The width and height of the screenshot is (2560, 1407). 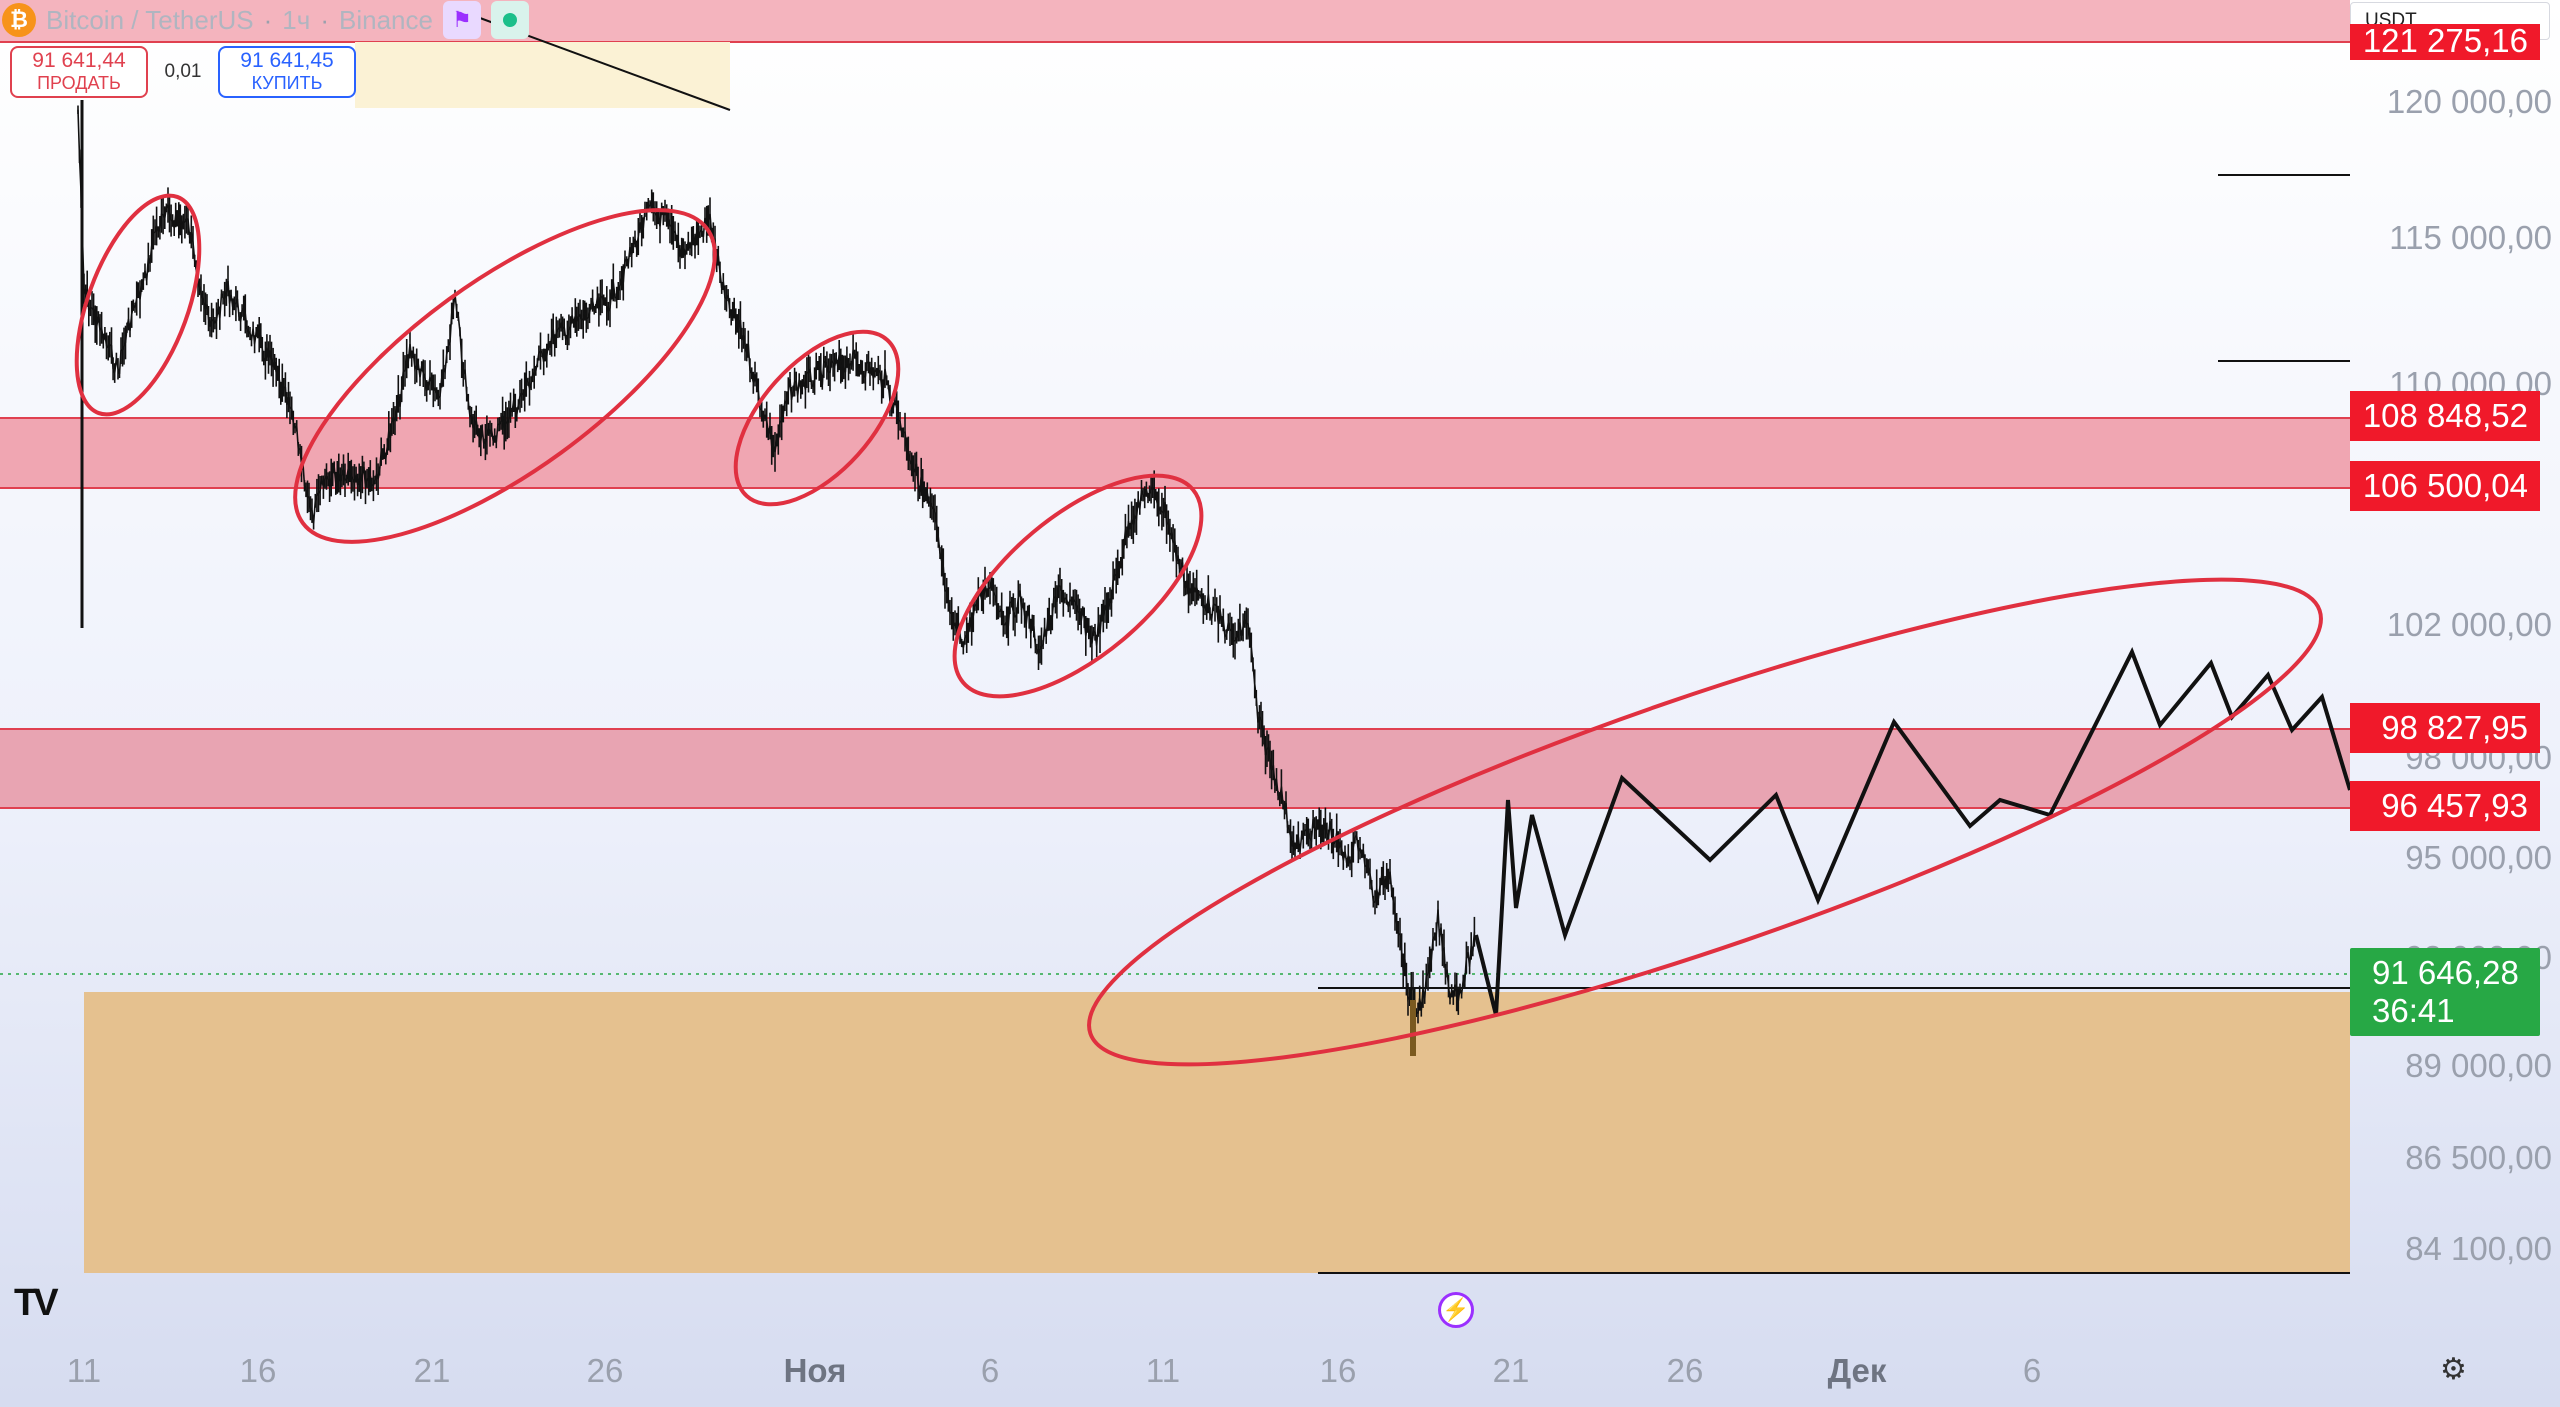 What do you see at coordinates (509, 20) in the screenshot?
I see `market-status-dot-icon` at bounding box center [509, 20].